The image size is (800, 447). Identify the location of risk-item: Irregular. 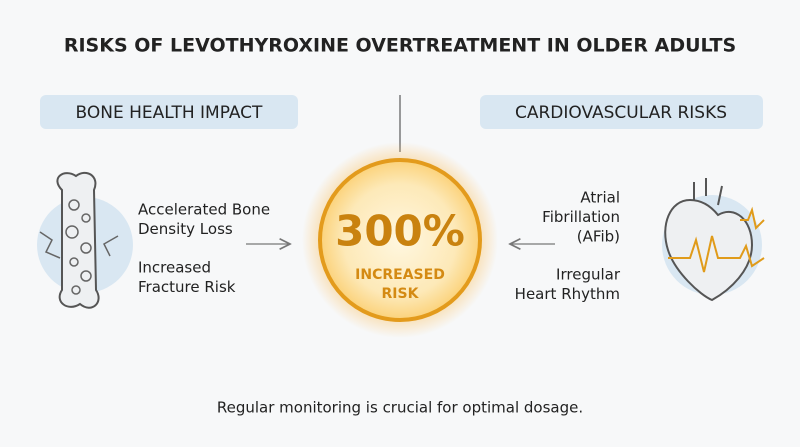
(588, 275).